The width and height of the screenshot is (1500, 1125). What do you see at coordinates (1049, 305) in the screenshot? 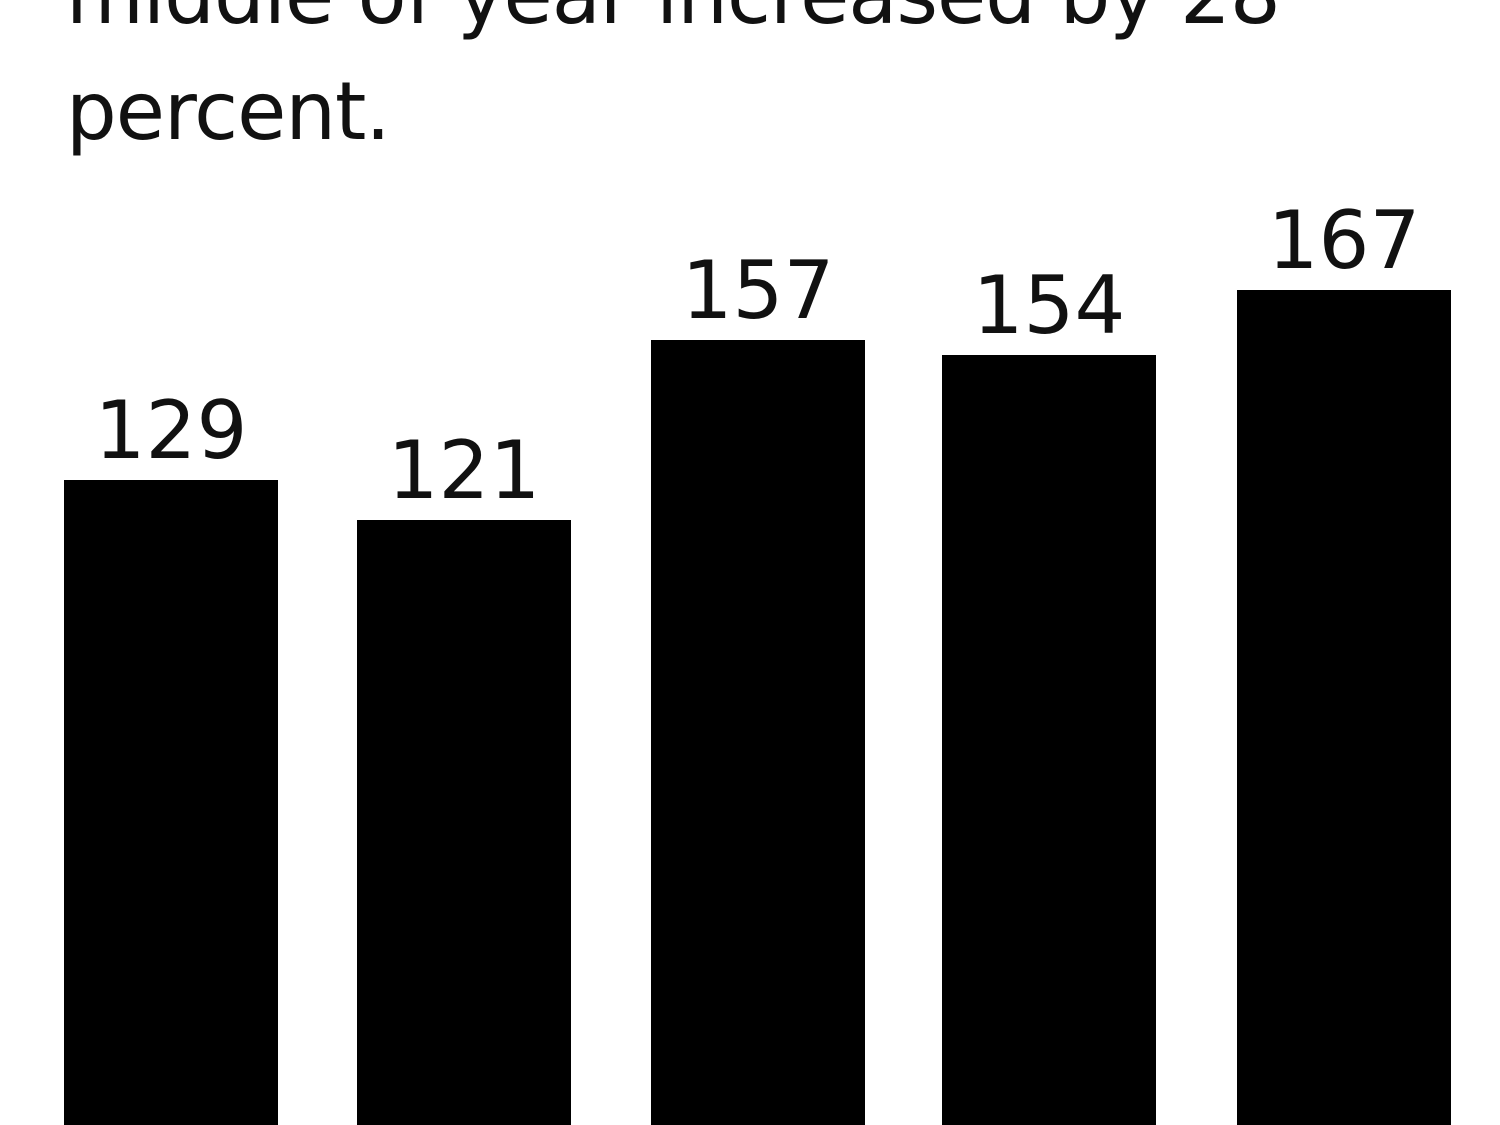
I see `data-label-4: 154` at bounding box center [1049, 305].